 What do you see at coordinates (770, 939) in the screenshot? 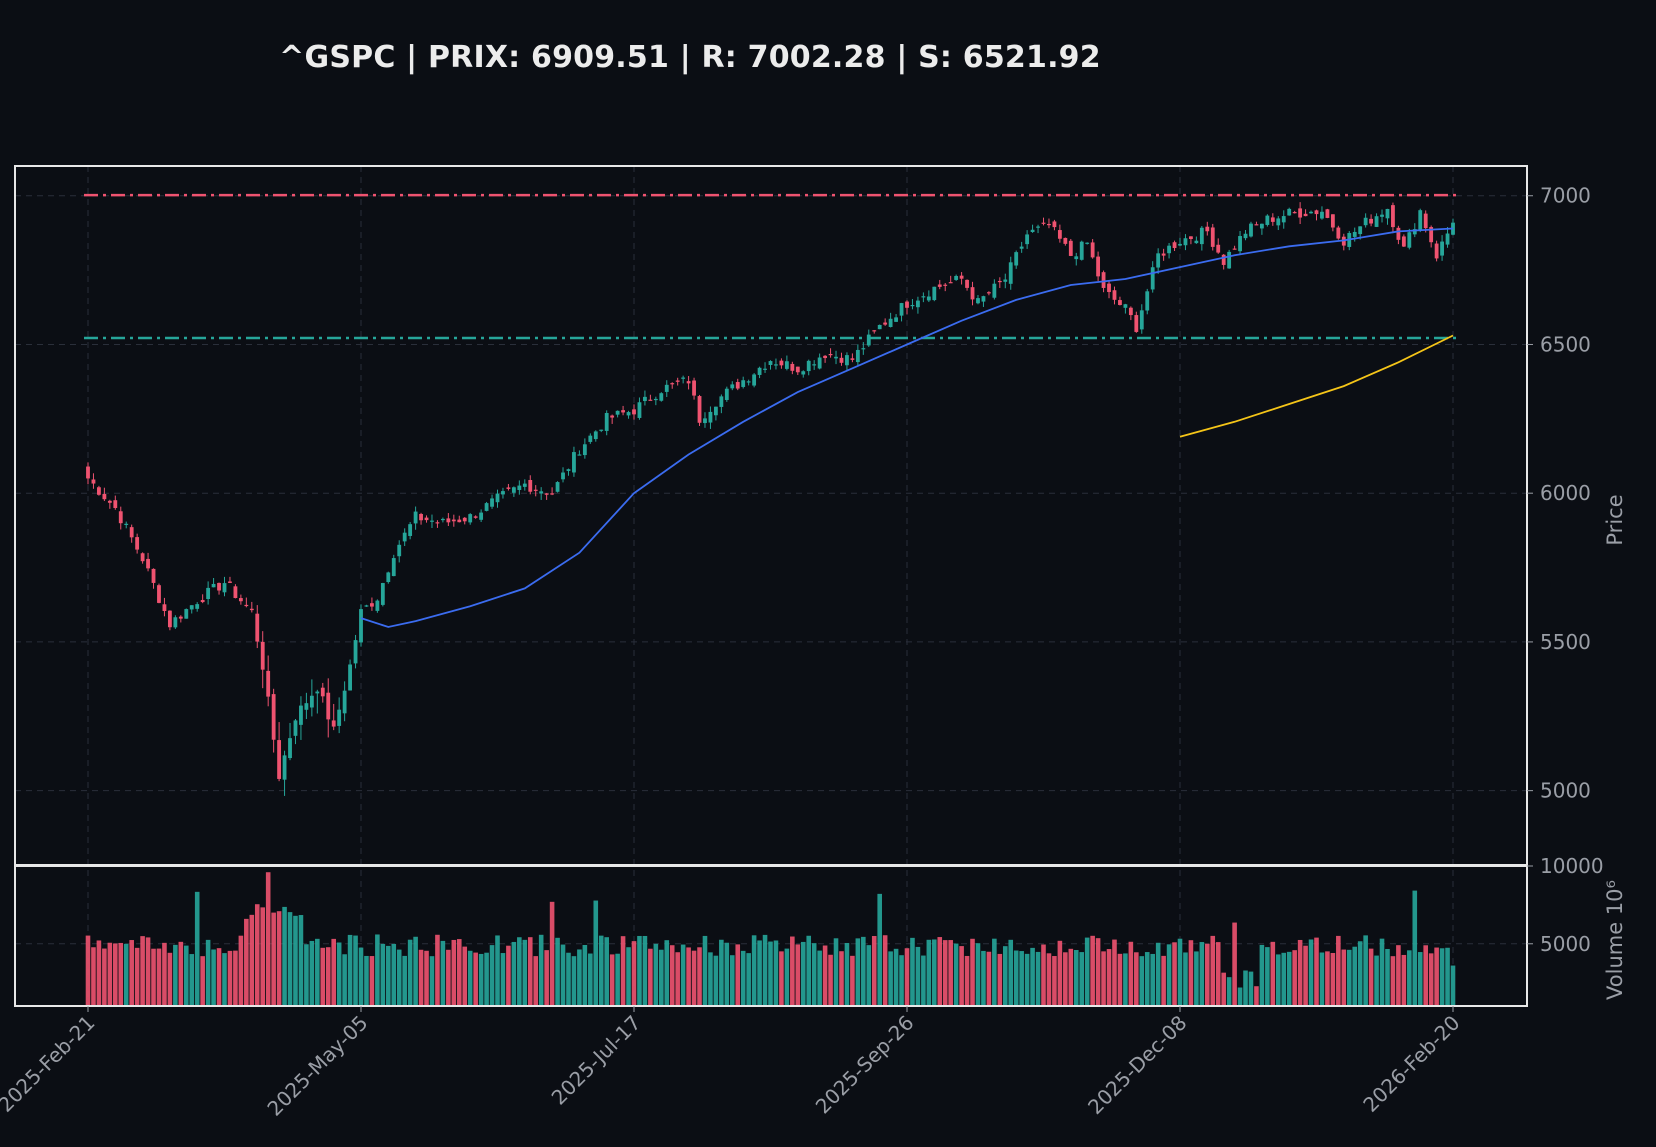
I see `volume-bars` at bounding box center [770, 939].